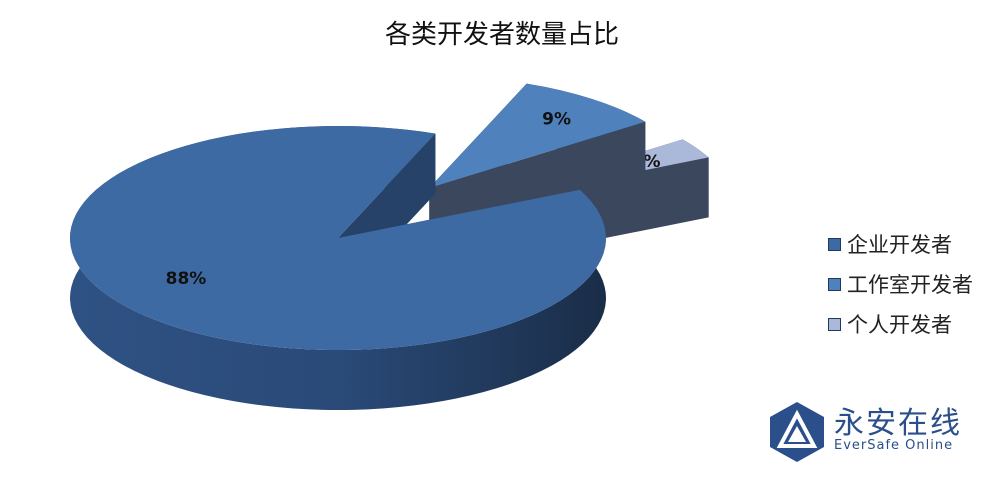 The width and height of the screenshot is (1004, 502). I want to click on data-label: 9%, so click(556, 120).